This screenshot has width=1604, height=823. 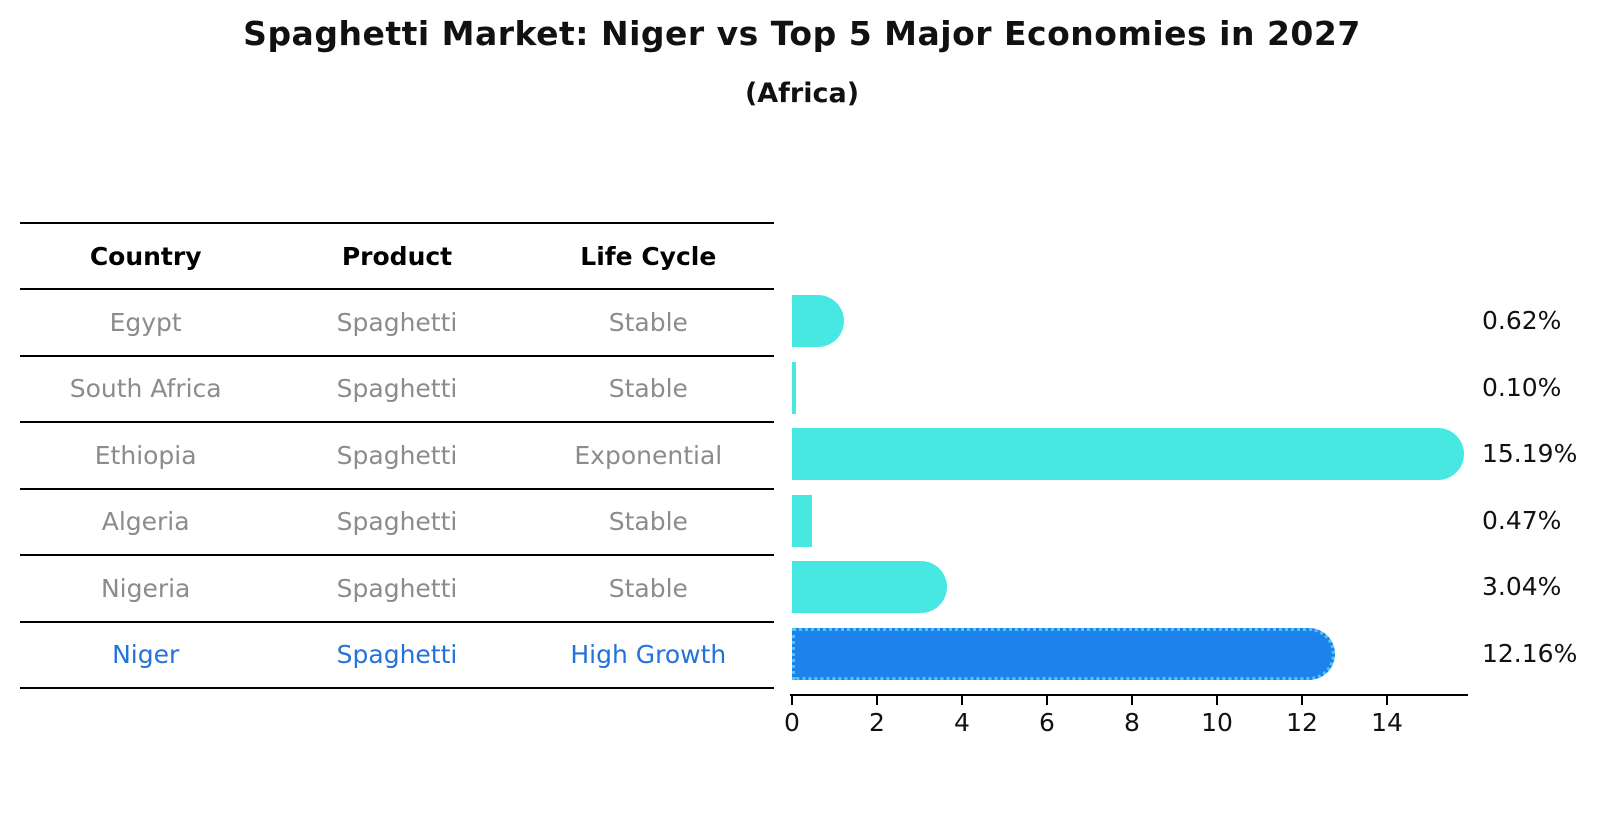 I want to click on bar-egypt, so click(x=818, y=321).